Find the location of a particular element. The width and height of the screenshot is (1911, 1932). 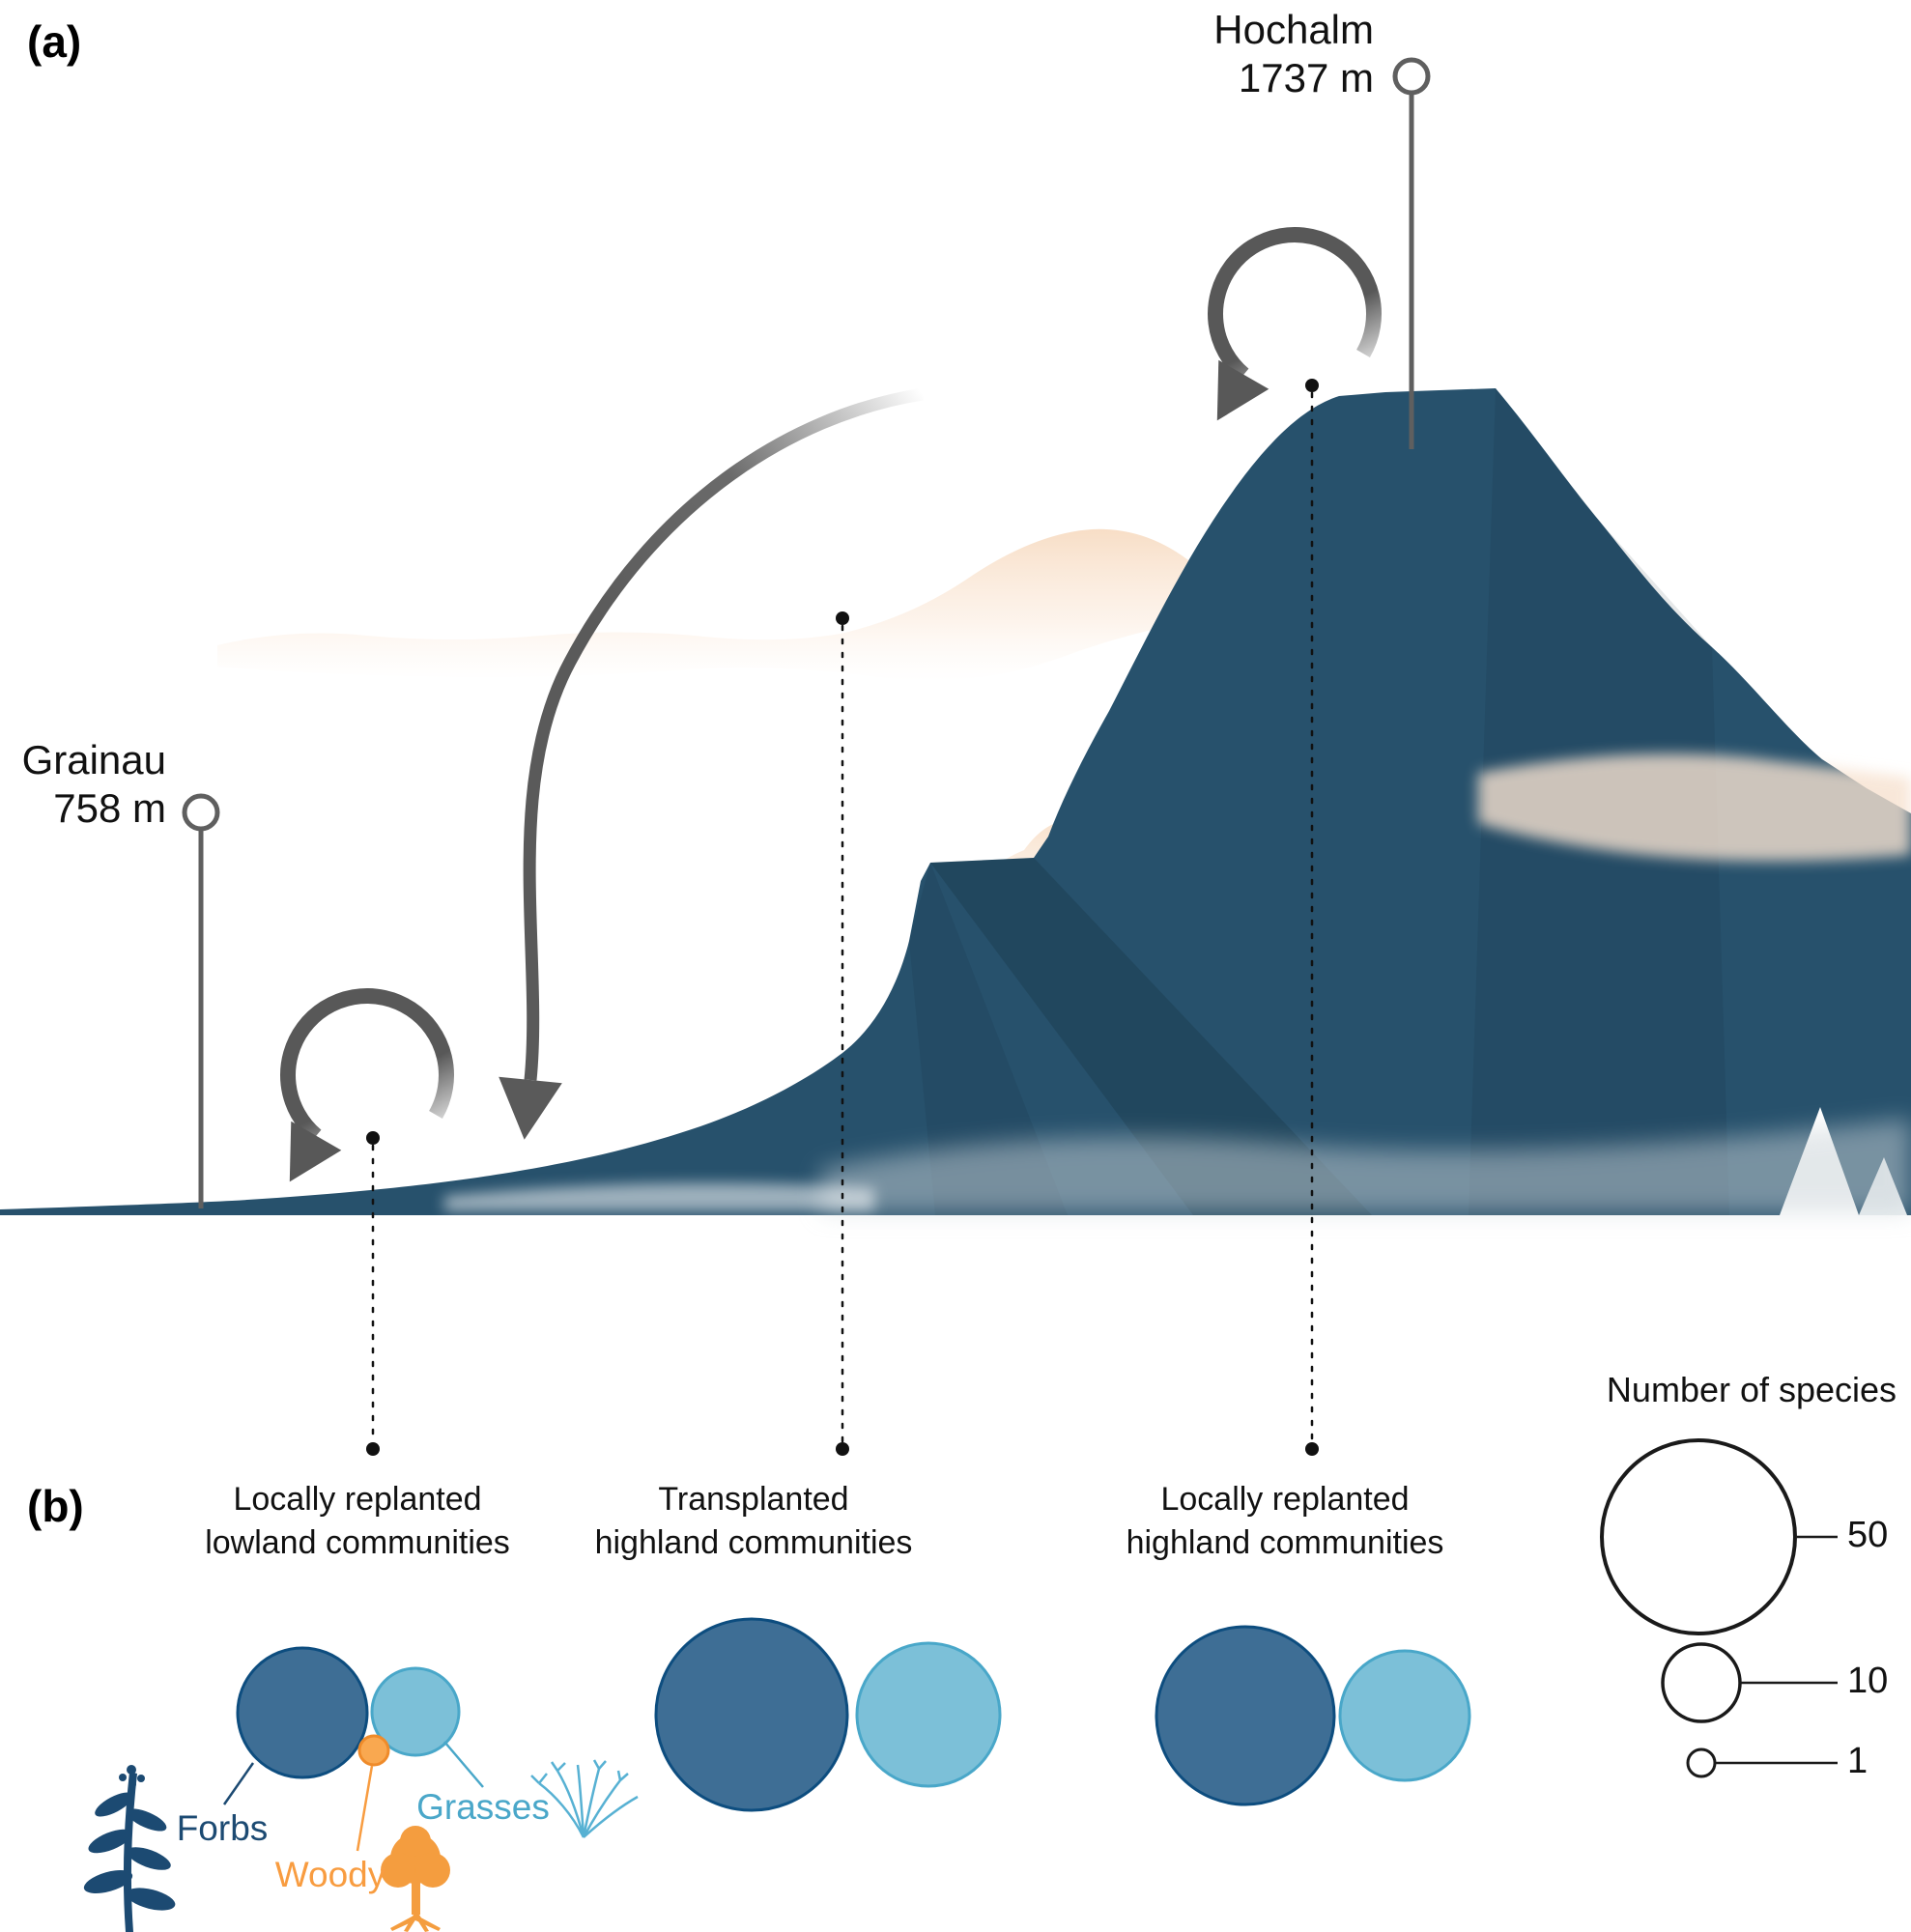

forb-plant-icon is located at coordinates (129, 1848).